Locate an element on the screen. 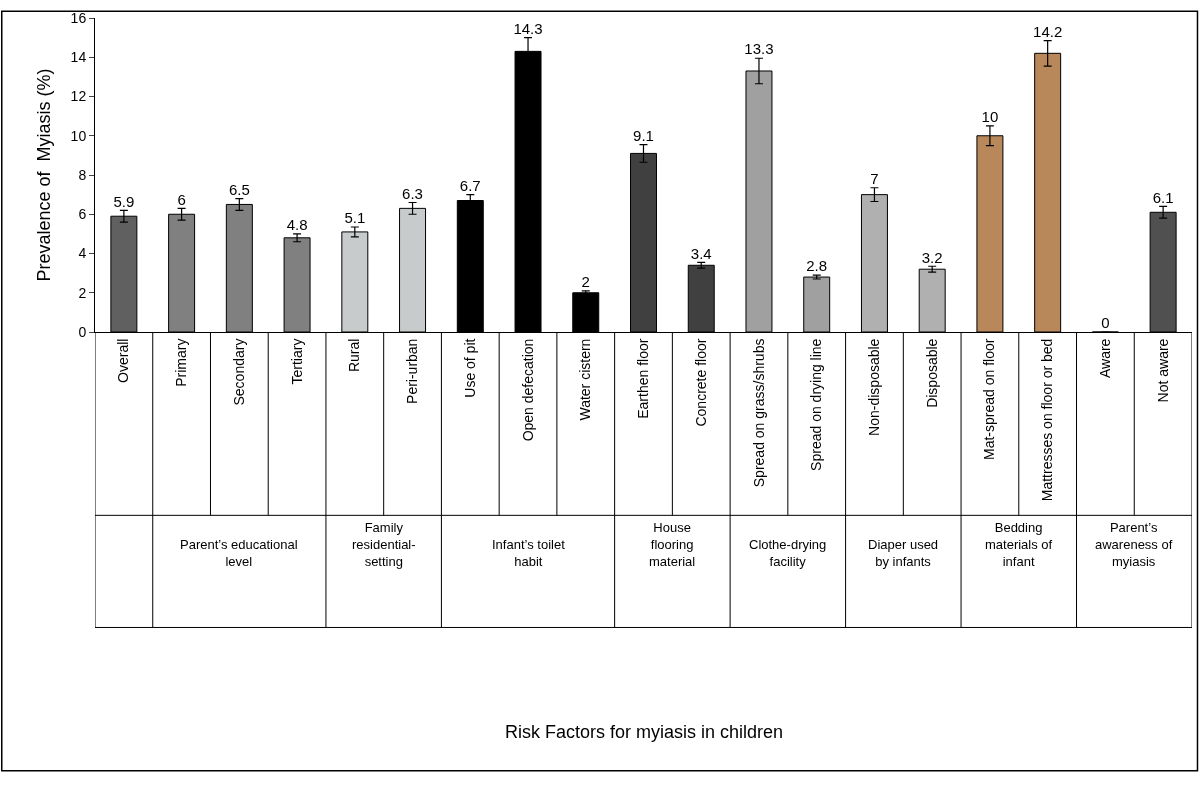 This screenshot has width=1202, height=787. data-label: 10 is located at coordinates (990, 117).